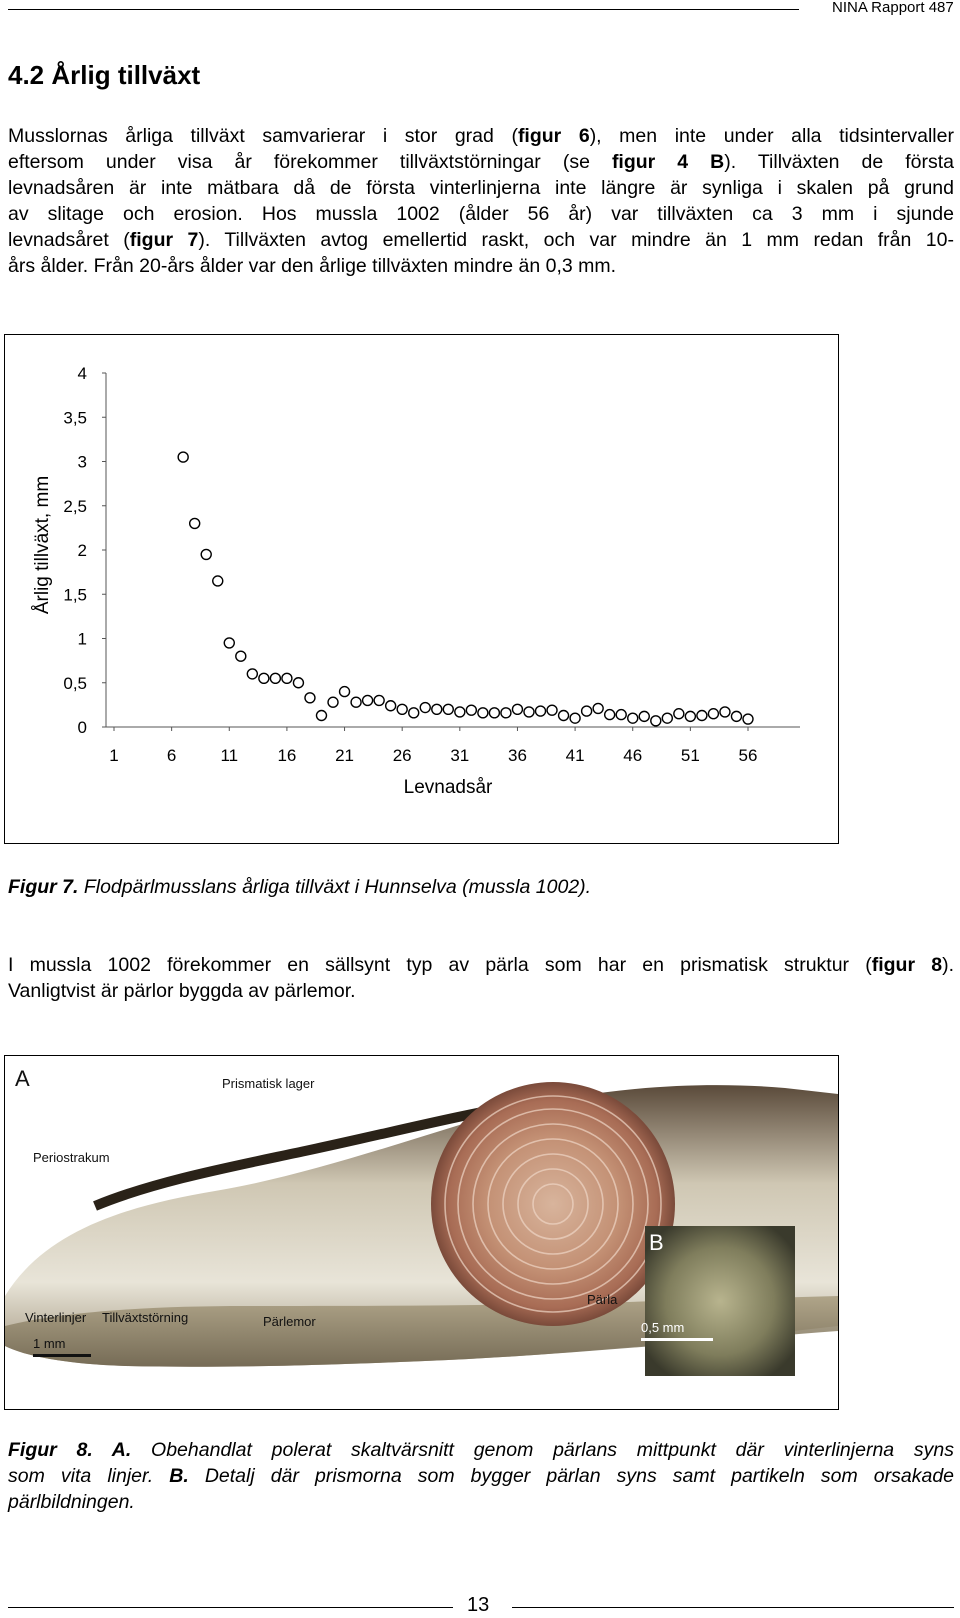 The height and width of the screenshot is (1618, 960). Describe the element at coordinates (733, 1607) in the screenshot. I see `footer-rule-right` at that location.